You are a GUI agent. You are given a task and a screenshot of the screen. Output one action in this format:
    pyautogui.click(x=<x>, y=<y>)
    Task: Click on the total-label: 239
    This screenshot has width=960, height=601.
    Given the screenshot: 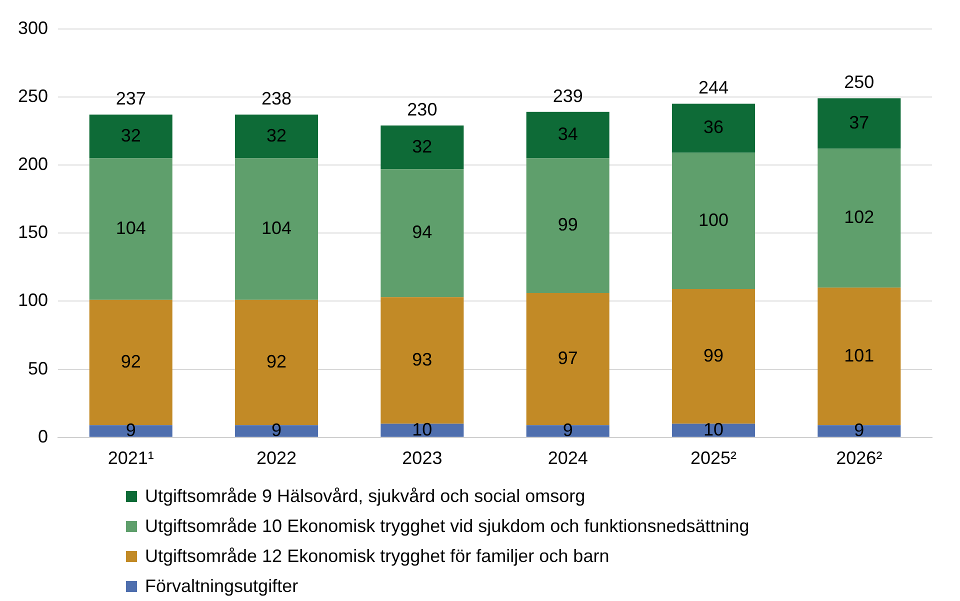 What is the action you would take?
    pyautogui.click(x=567, y=96)
    